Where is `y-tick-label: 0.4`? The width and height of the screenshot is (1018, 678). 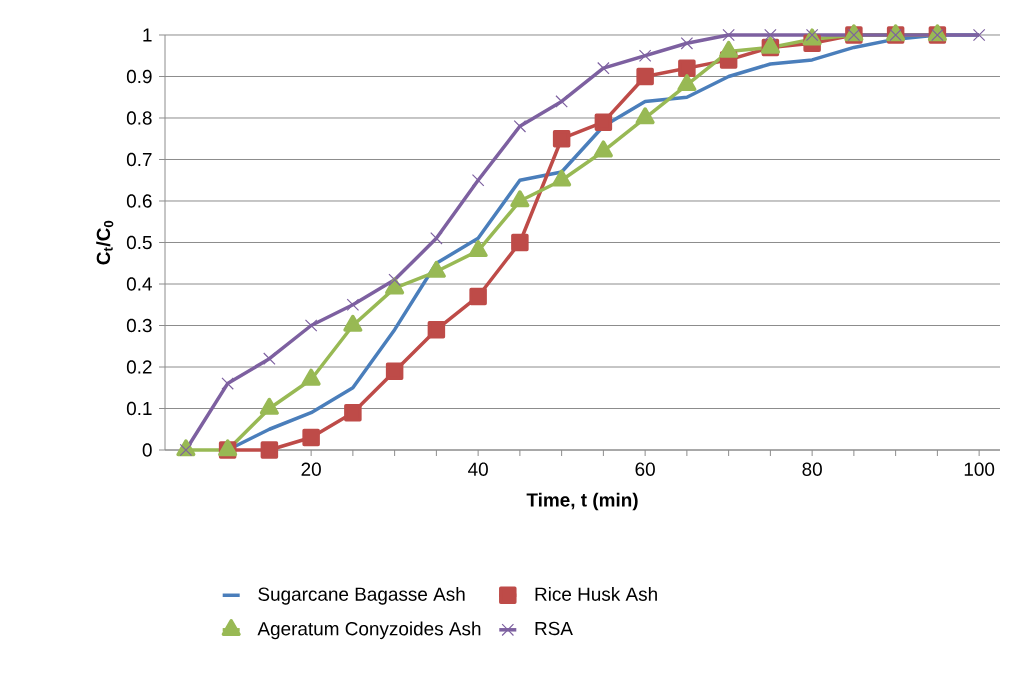 y-tick-label: 0.4 is located at coordinates (139, 284).